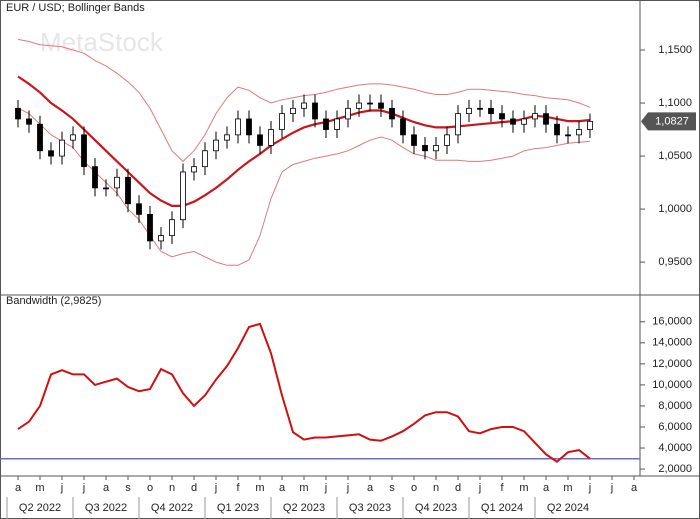 This screenshot has width=700, height=519. I want to click on y-tick-label: 14,0000, so click(672, 343).